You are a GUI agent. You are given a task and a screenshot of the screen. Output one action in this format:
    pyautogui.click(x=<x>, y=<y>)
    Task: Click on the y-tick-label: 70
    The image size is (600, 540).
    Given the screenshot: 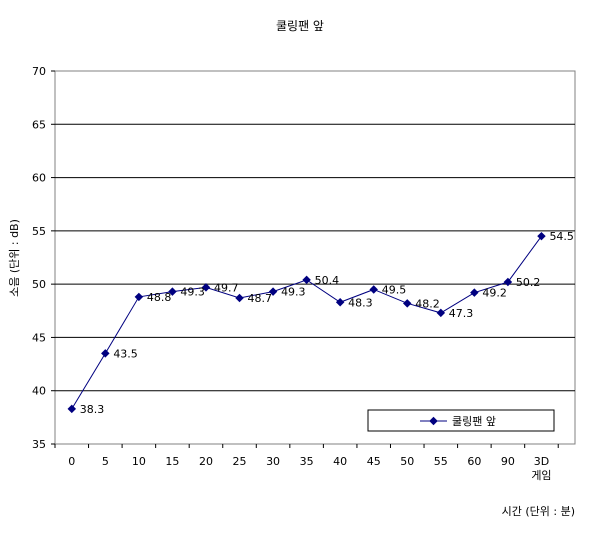 What is the action you would take?
    pyautogui.click(x=39, y=71)
    